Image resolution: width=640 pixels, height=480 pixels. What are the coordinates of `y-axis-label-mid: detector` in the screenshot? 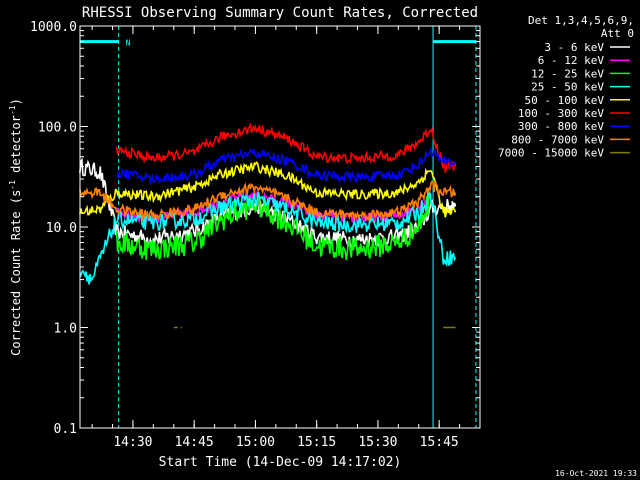 It's located at (16, 147).